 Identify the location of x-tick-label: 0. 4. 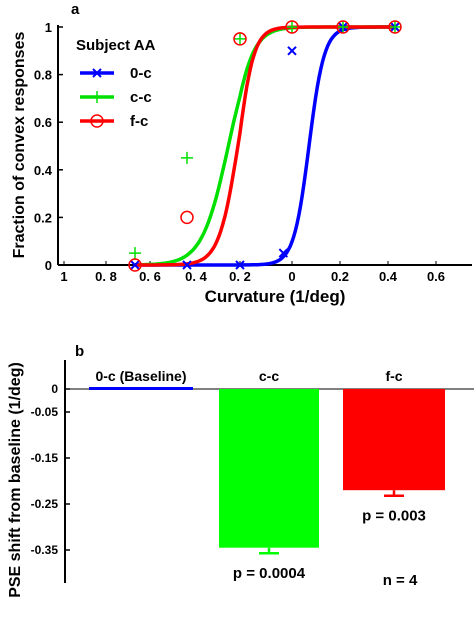
(196, 276).